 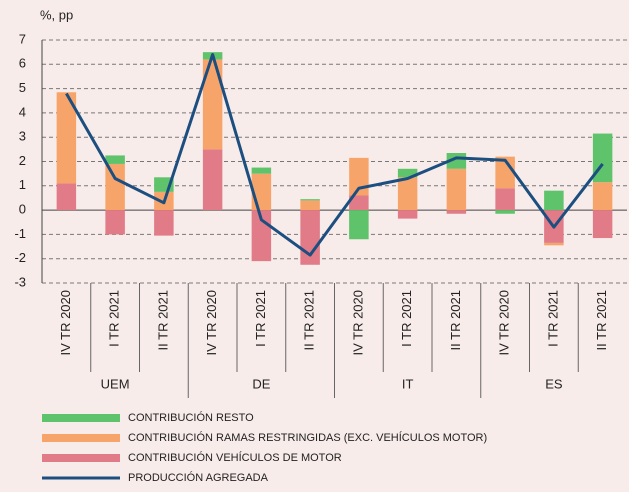 What do you see at coordinates (22, 63) in the screenshot?
I see `y-tick-label: 6` at bounding box center [22, 63].